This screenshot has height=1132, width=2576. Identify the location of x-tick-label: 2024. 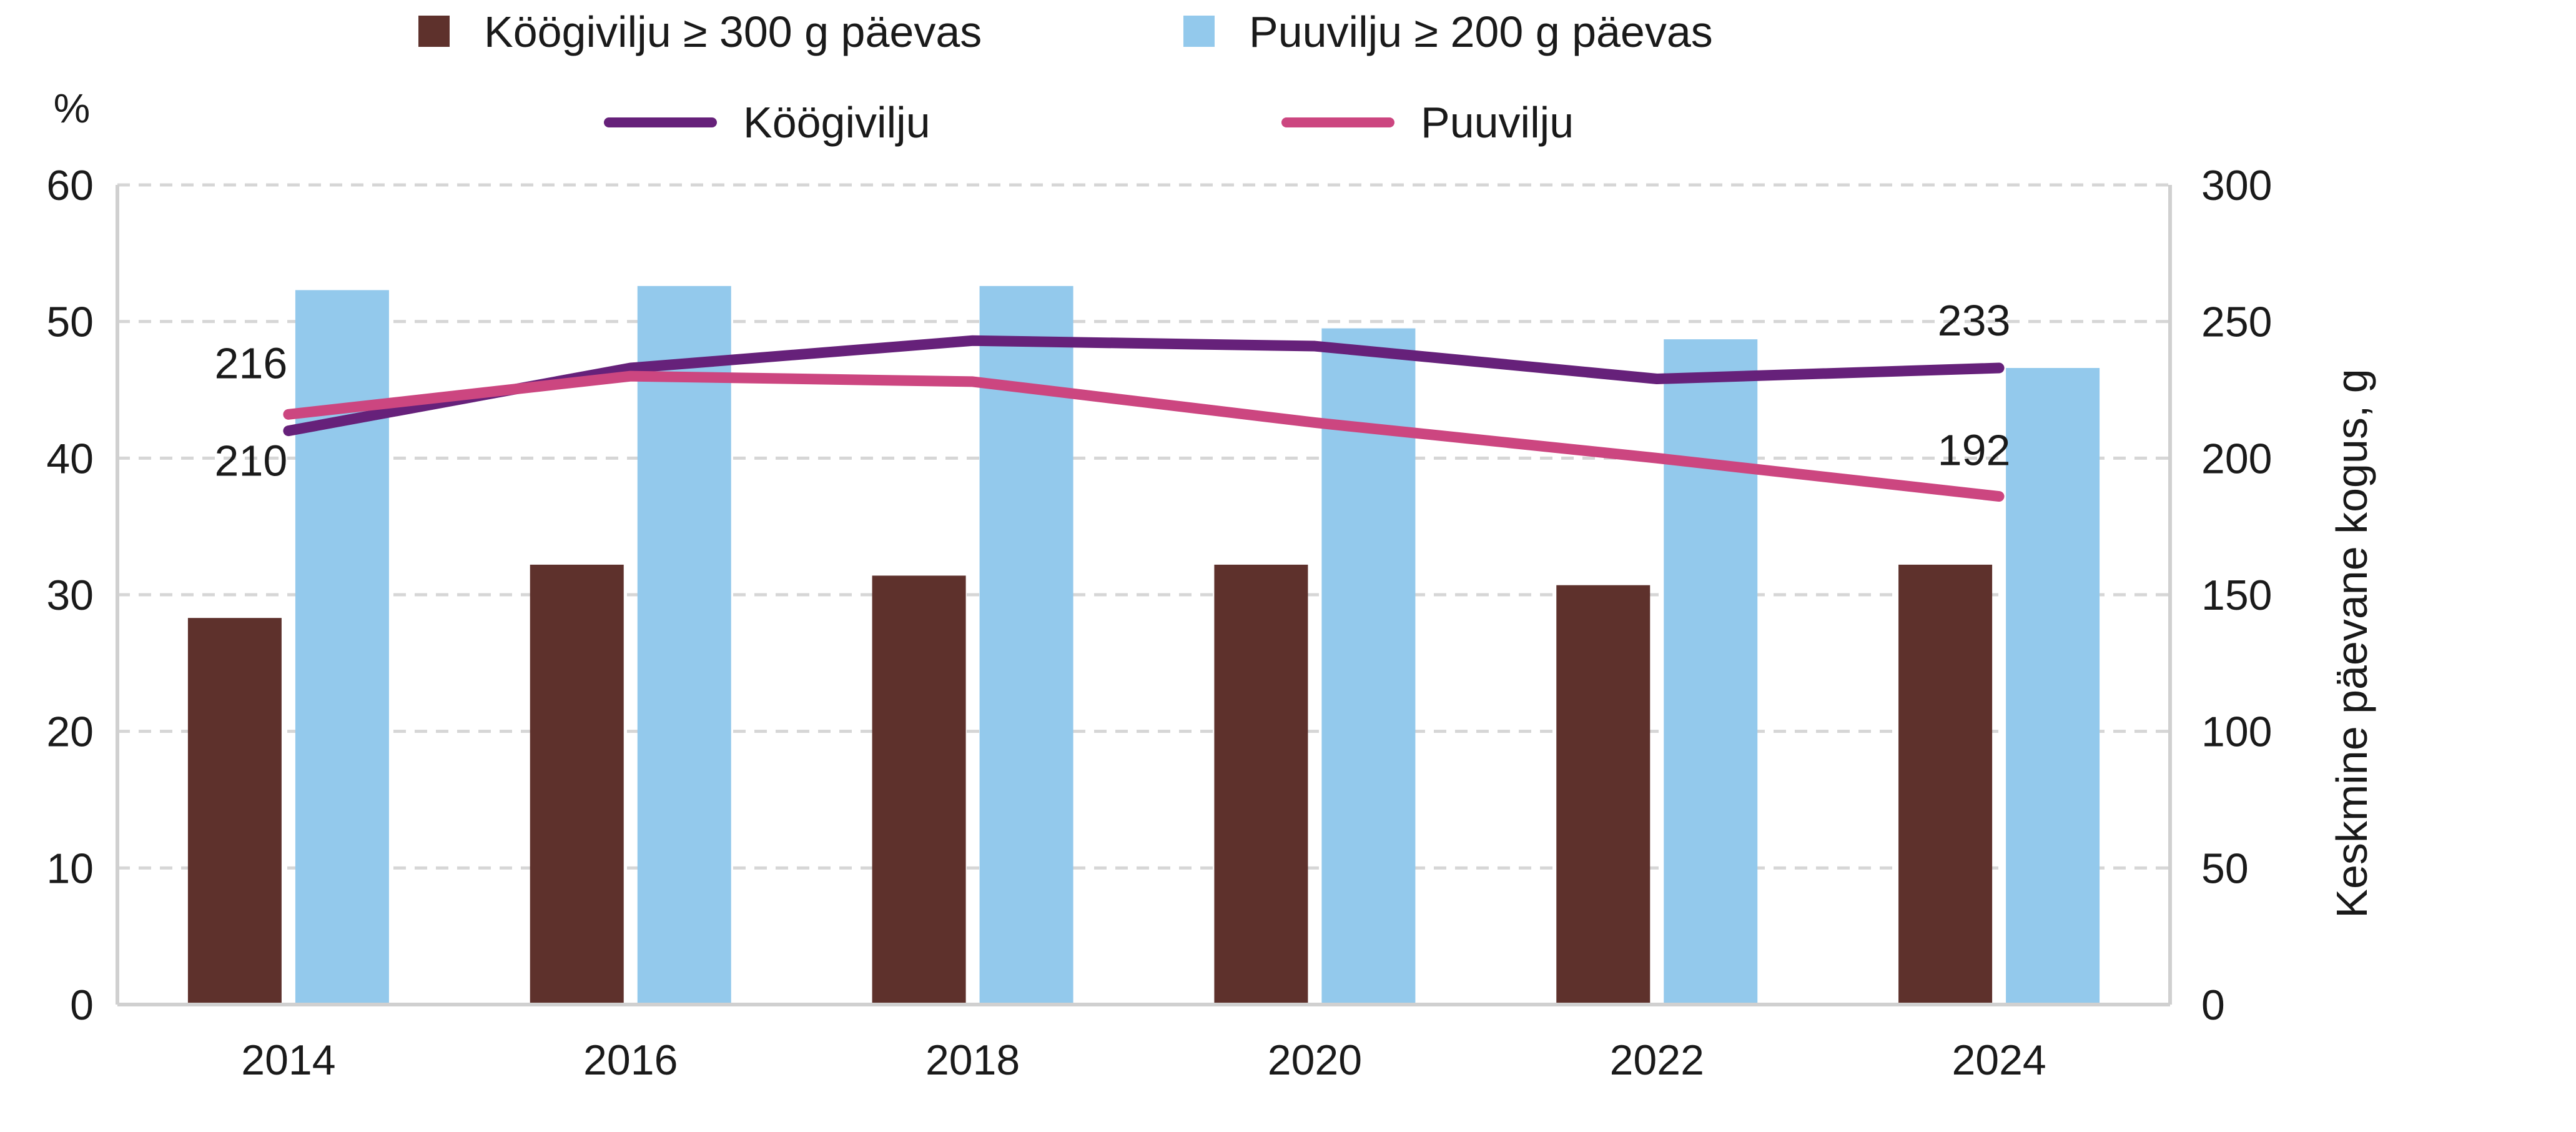
(1999, 1060).